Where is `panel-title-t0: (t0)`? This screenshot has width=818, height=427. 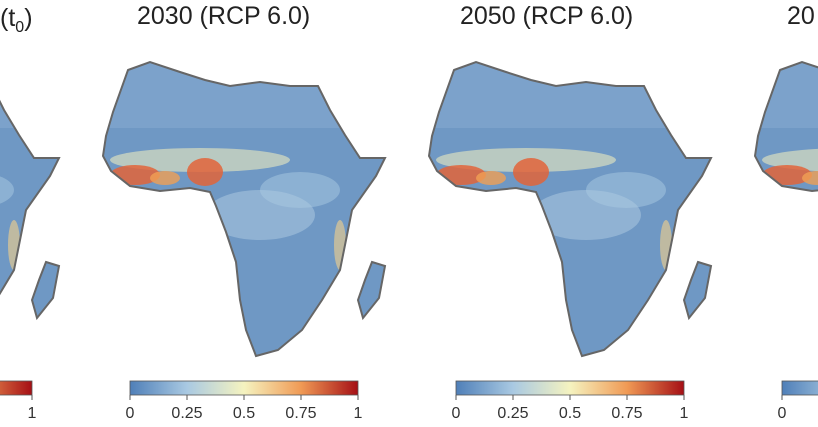 panel-title-t0: (t0) is located at coordinates (16, 20).